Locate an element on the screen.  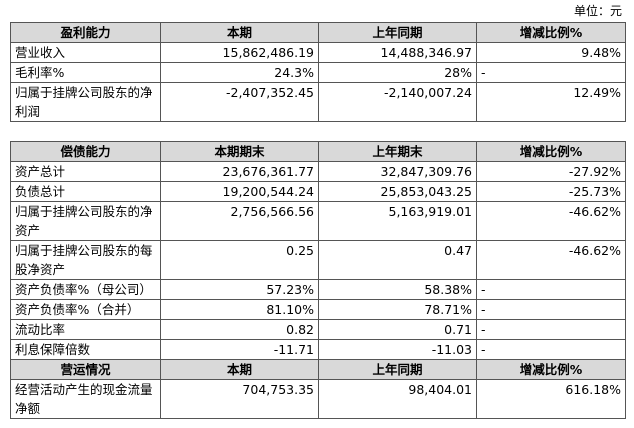
row-label: 归属于挂牌公司股东的净利润 is located at coordinates (85, 102).